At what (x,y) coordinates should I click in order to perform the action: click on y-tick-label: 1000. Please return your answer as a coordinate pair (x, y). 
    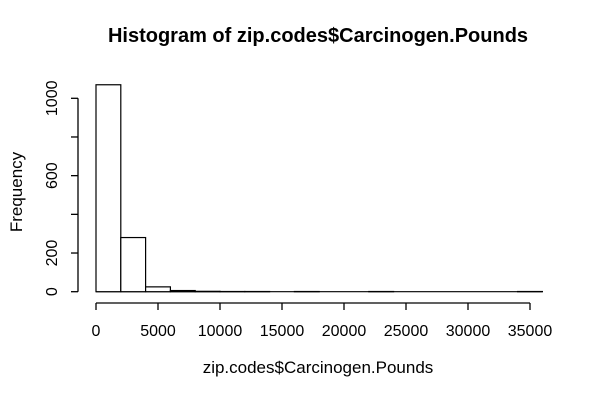
    Looking at the image, I should click on (52, 98).